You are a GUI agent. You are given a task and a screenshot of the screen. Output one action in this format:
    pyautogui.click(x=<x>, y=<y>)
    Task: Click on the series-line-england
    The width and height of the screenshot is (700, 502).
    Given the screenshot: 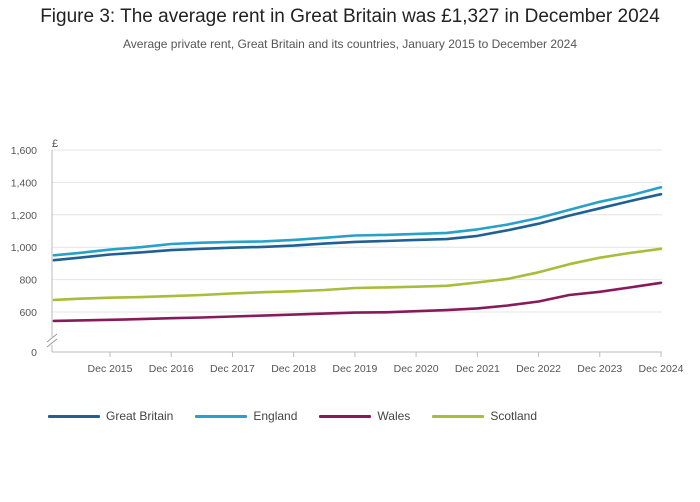 What is the action you would take?
    pyautogui.click(x=357, y=221)
    